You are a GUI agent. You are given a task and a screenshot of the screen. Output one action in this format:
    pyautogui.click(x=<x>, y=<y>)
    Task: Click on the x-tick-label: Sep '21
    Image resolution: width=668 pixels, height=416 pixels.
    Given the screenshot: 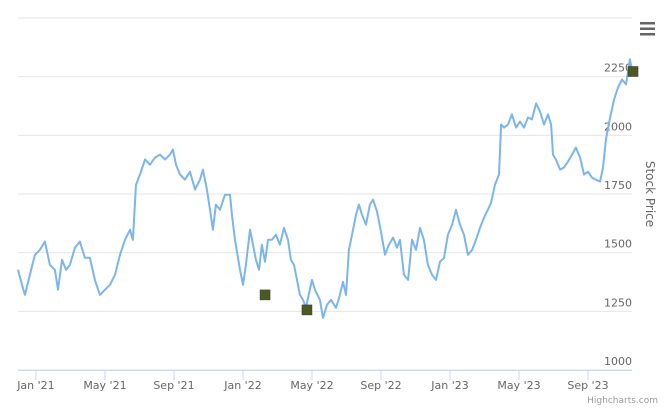 What is the action you would take?
    pyautogui.click(x=173, y=385)
    